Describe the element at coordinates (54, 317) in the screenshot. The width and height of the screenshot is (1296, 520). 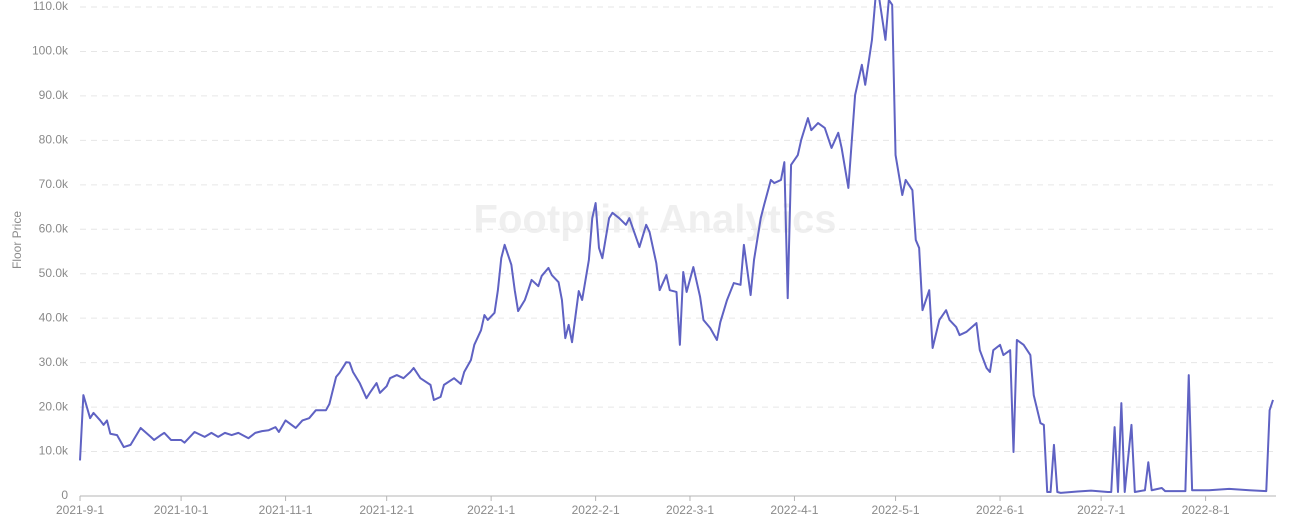
I see `y-tick-label: 40.0k` at that location.